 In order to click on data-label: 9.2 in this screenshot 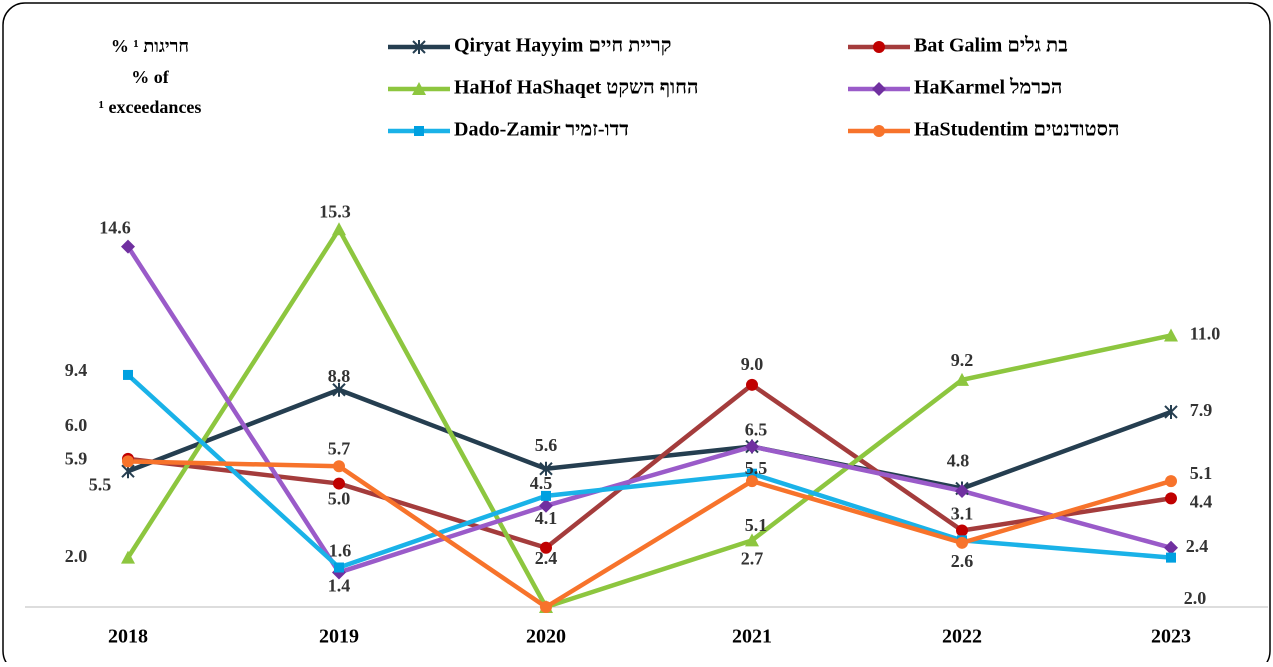, I will do `click(962, 360)`.